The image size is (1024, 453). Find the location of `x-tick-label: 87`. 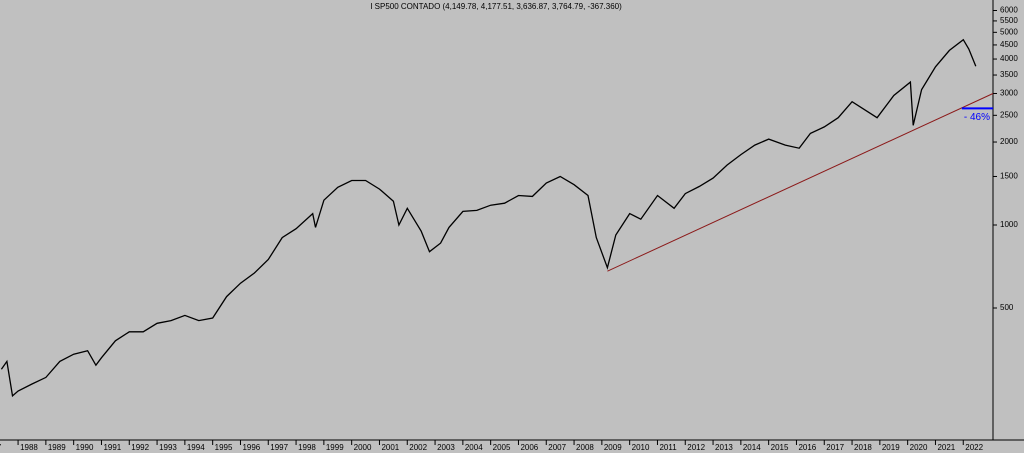

x-tick-label: 87 is located at coordinates (1, 447).